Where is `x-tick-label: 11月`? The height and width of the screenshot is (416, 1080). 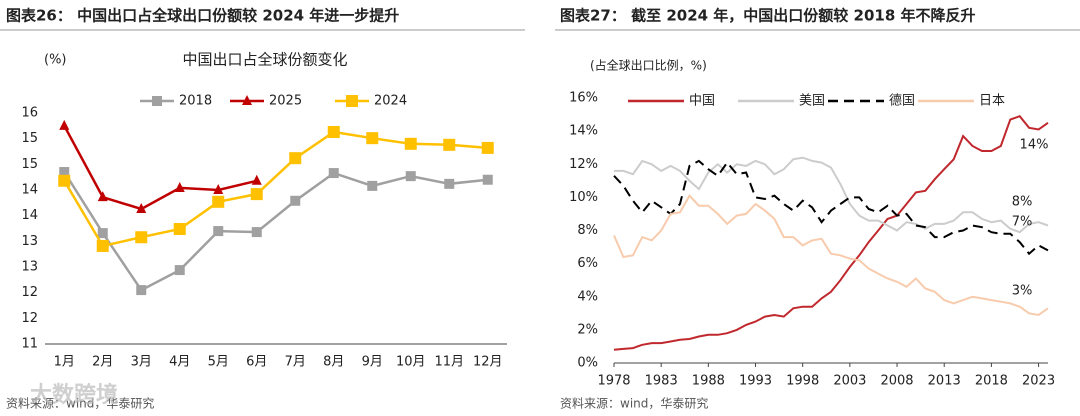
x-tick-label: 11月 is located at coordinates (449, 362).